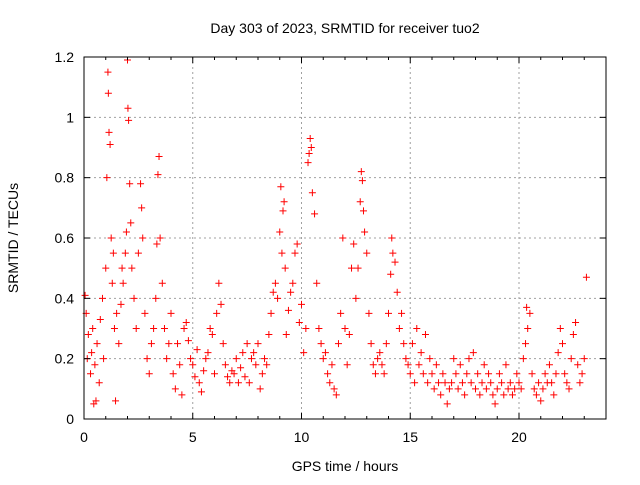  What do you see at coordinates (70, 117) in the screenshot?
I see `y-tick-label: 1` at bounding box center [70, 117].